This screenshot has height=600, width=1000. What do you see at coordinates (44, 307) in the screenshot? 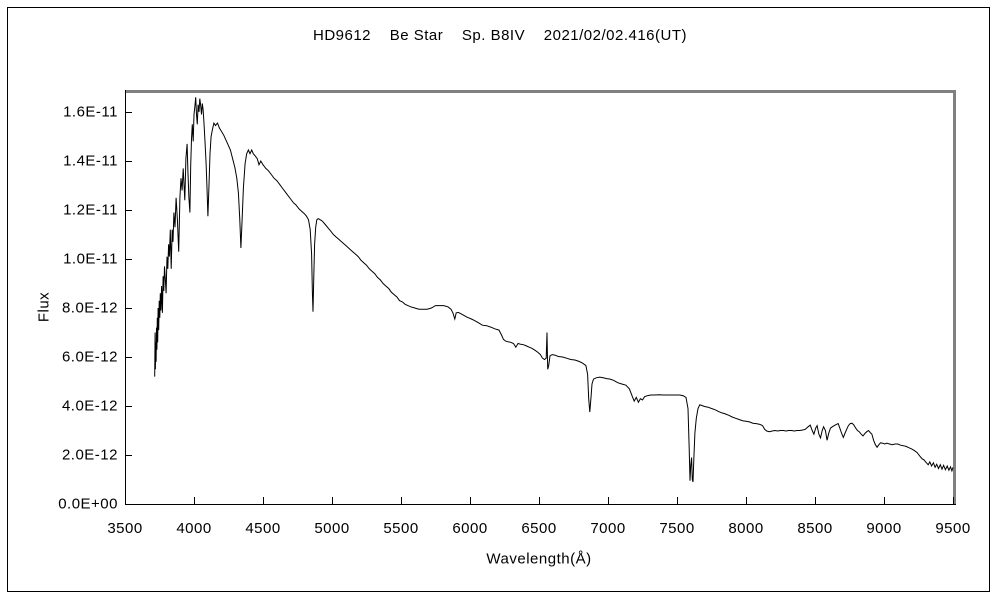
I see `y-axis-title: Flux` at bounding box center [44, 307].